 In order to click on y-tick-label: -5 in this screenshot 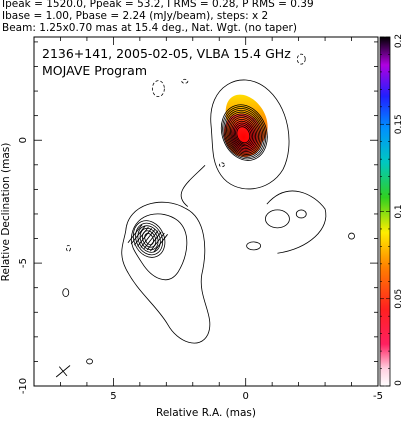, I will do `click(23, 263)`.